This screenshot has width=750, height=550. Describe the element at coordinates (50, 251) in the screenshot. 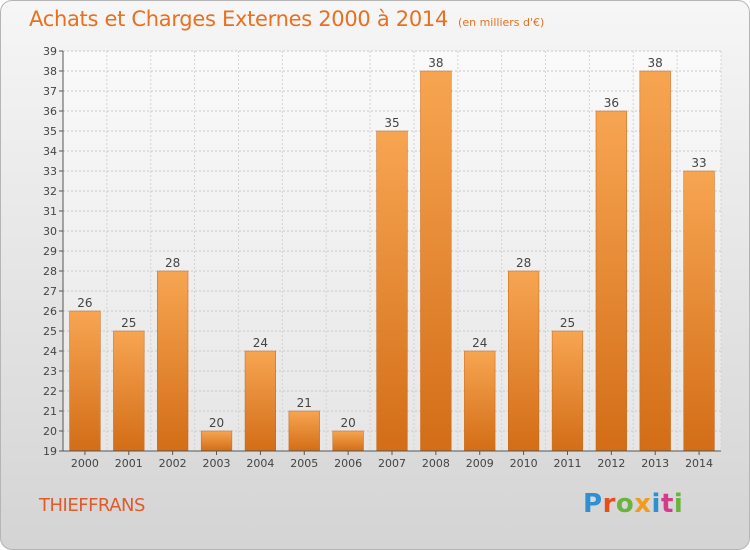

I see `y-tick-label: 29` at that location.